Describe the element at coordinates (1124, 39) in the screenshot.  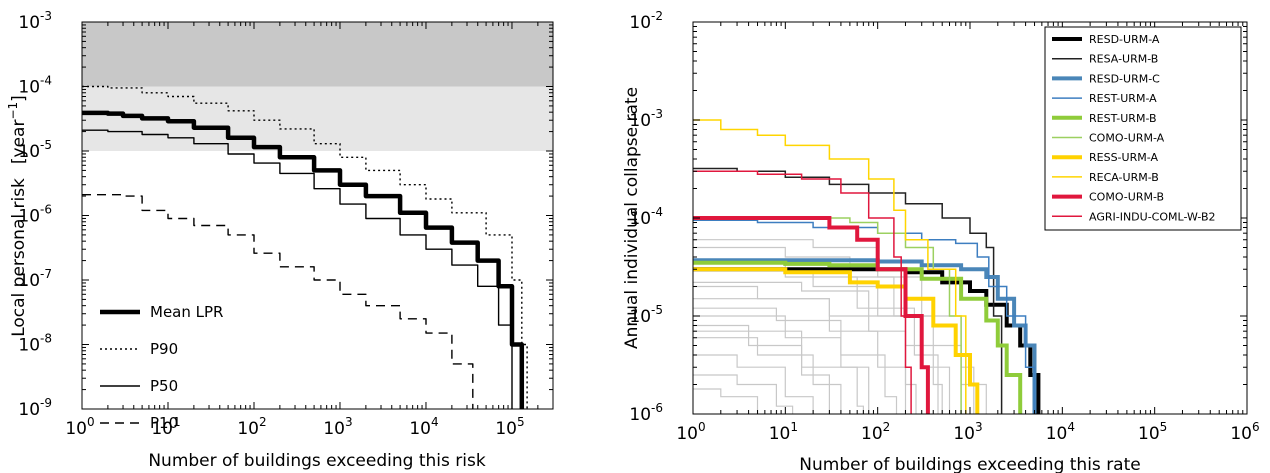
I see `legend-label: RESD-URM-A` at that location.